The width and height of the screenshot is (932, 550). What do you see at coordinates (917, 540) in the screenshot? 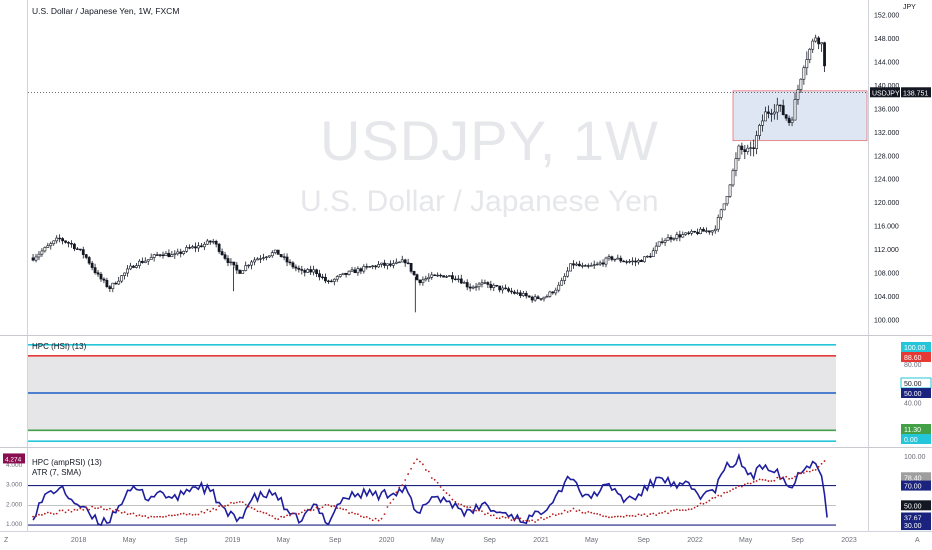
I see `corner-label-right: A` at bounding box center [917, 540].